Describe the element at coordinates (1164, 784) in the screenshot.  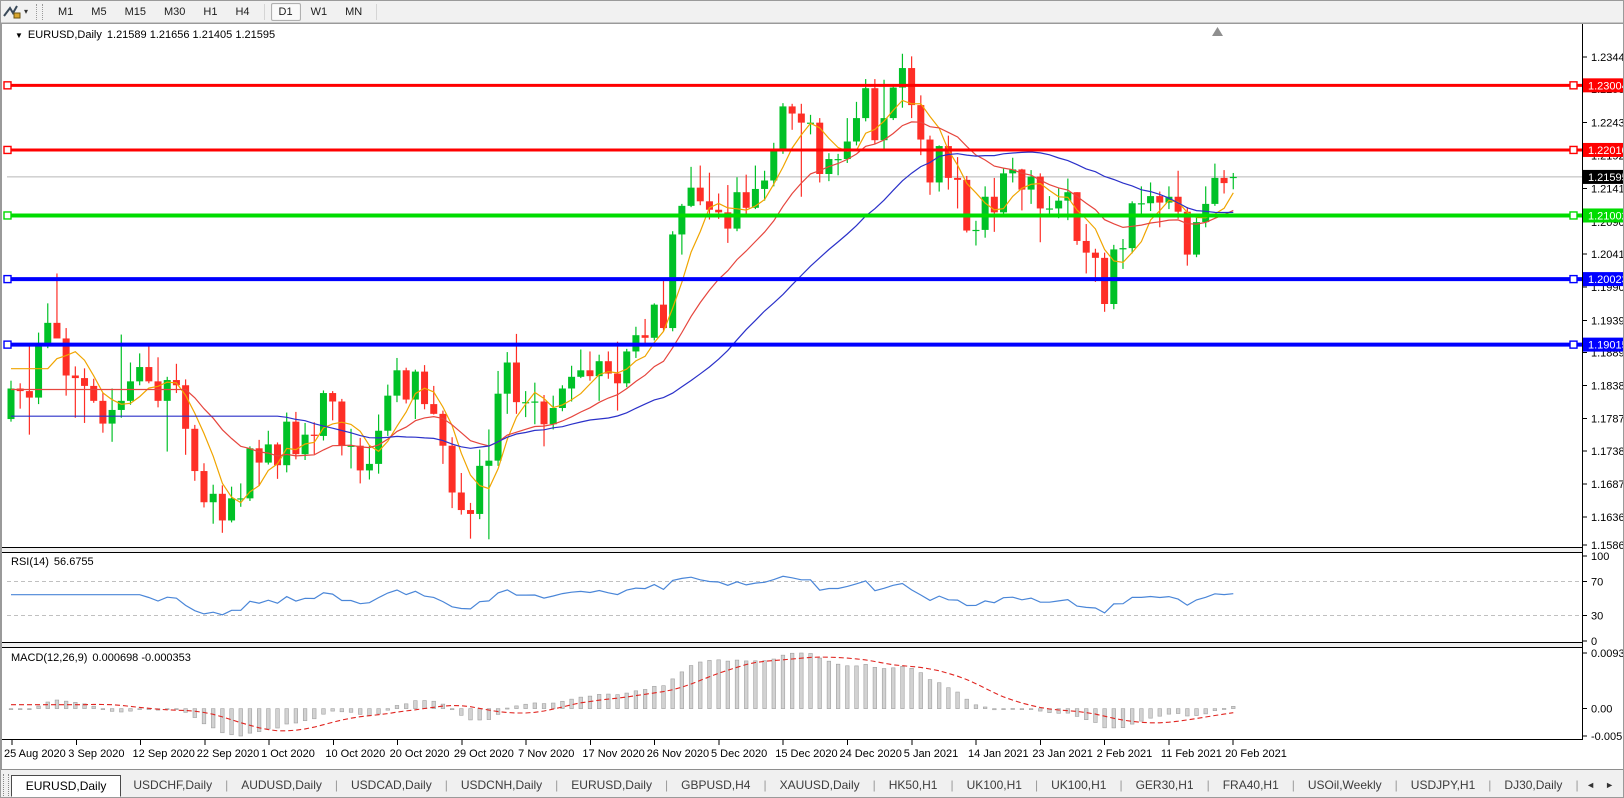
I see `chart-tab: GER30,H1` at that location.